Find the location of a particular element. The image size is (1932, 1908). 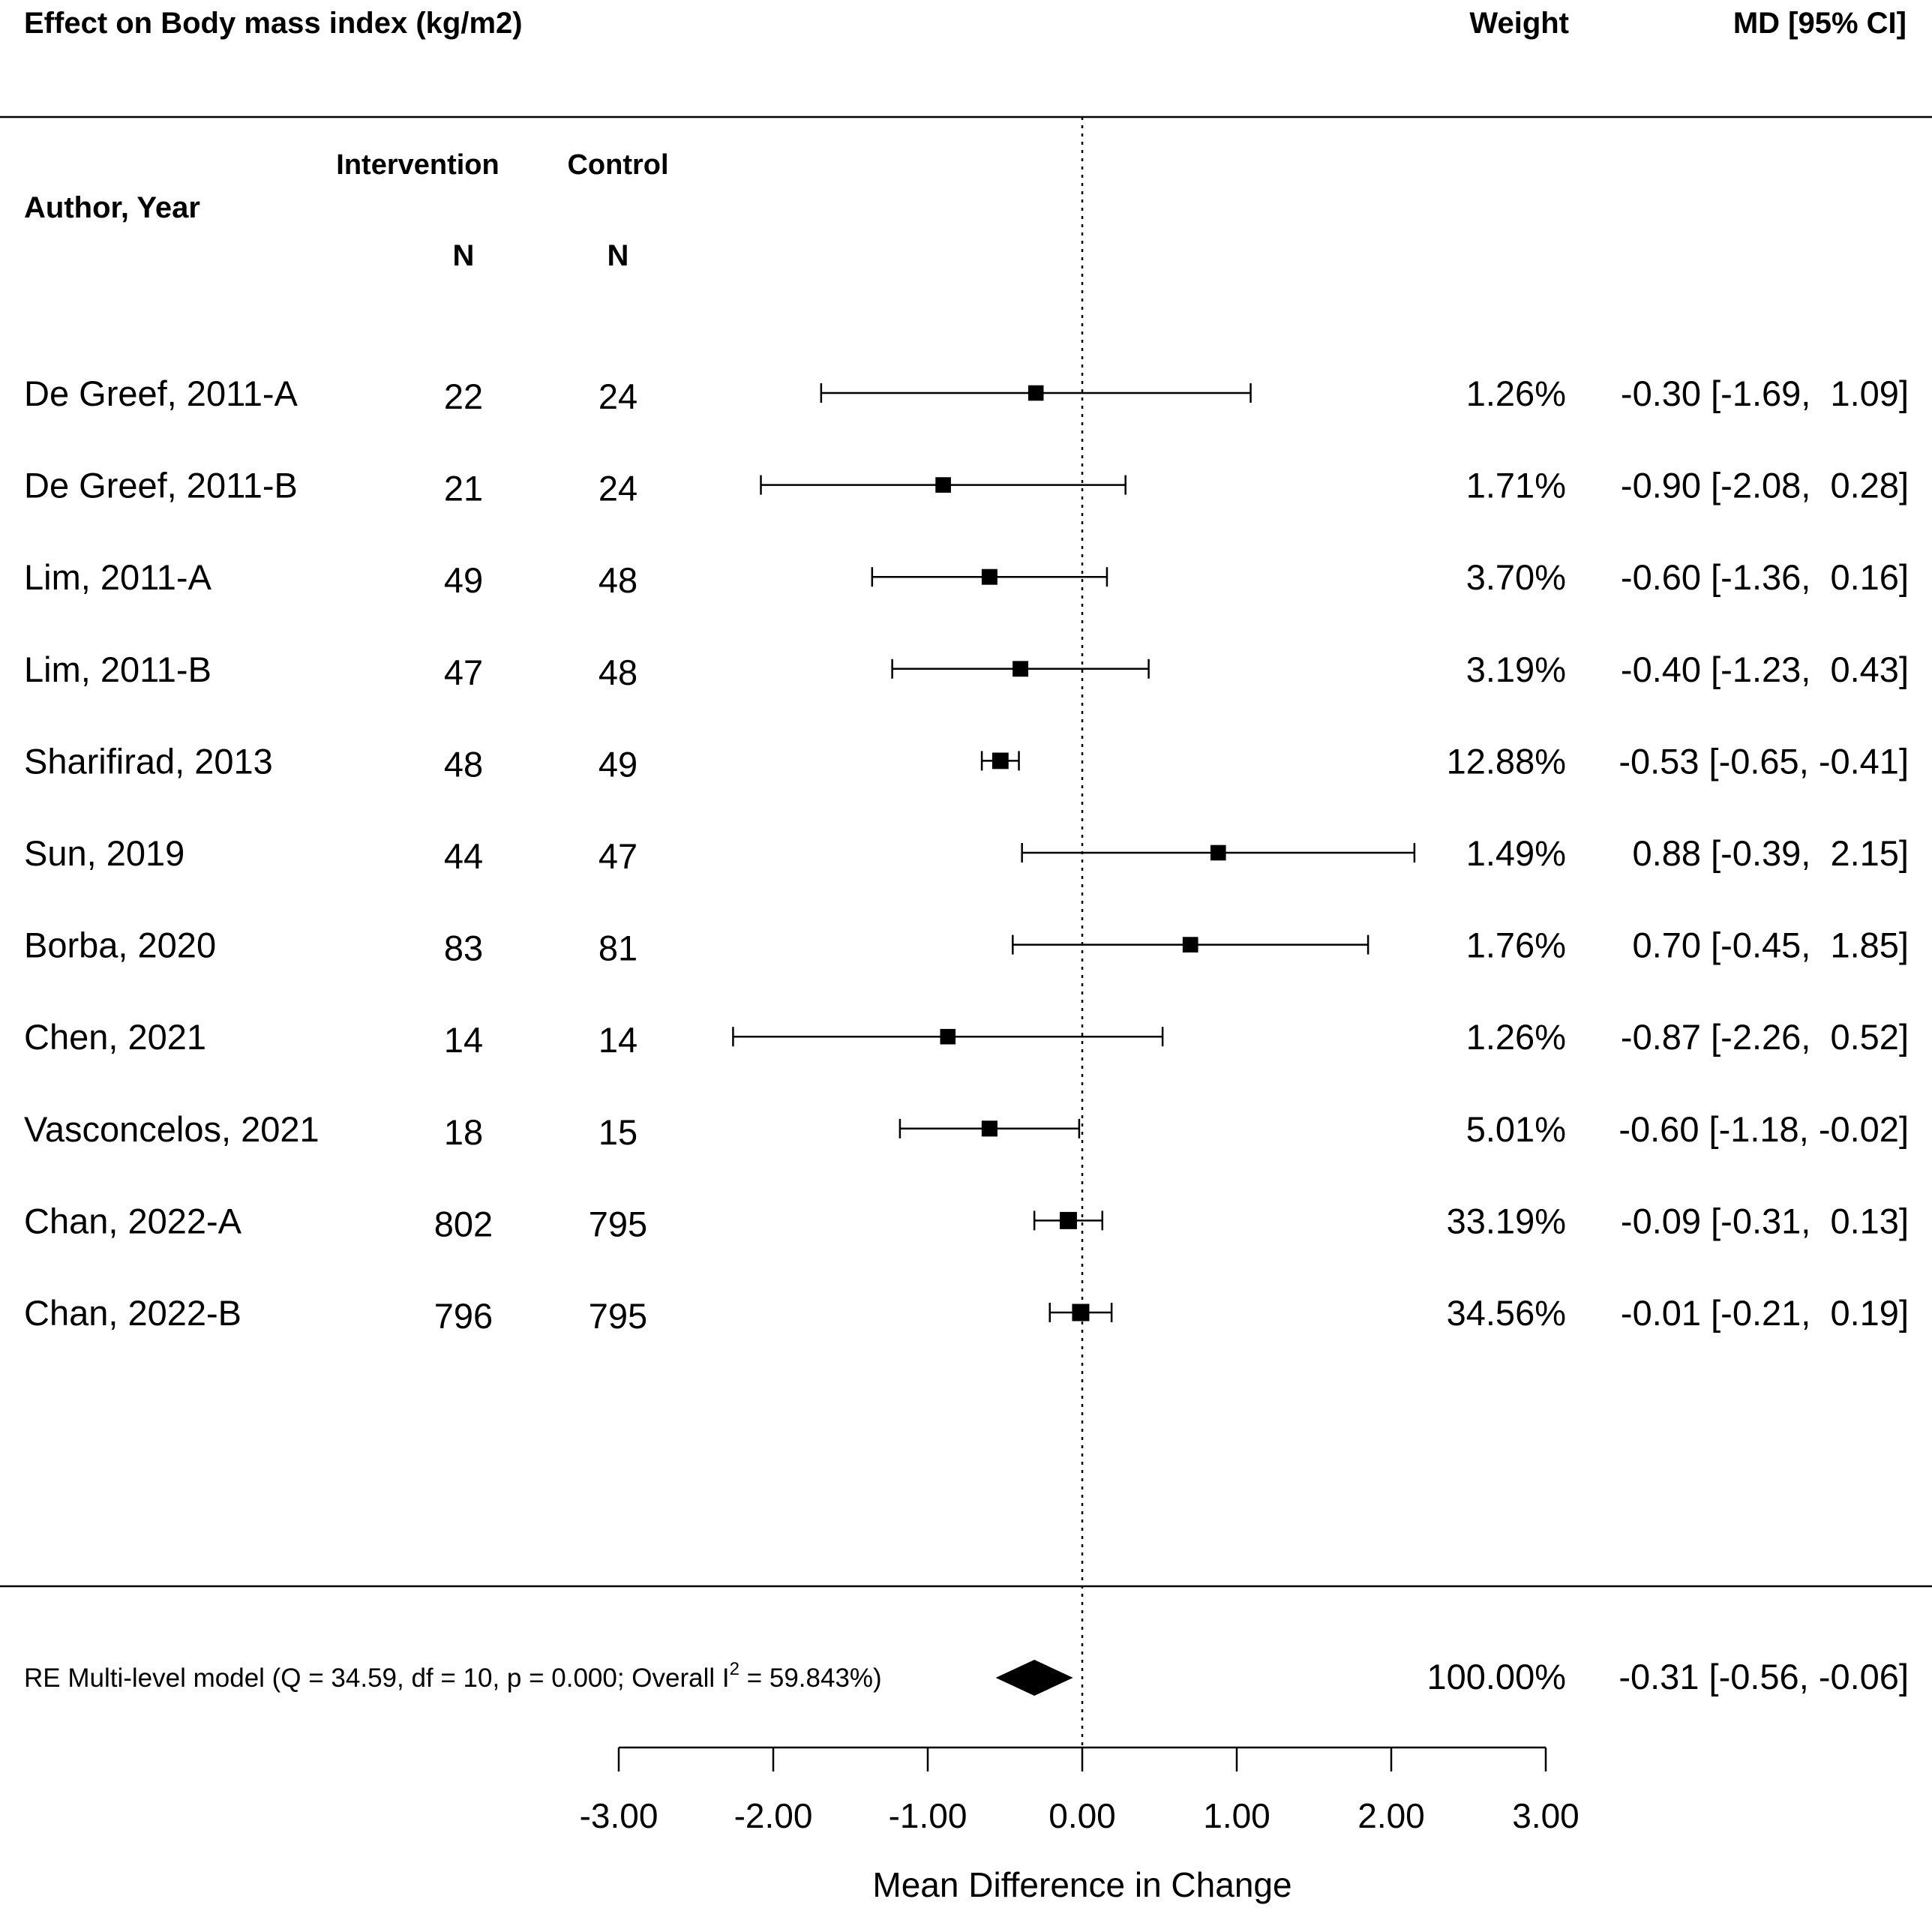

study-effect: -0.60 [-1.18, -0.02] is located at coordinates (1763, 1129).